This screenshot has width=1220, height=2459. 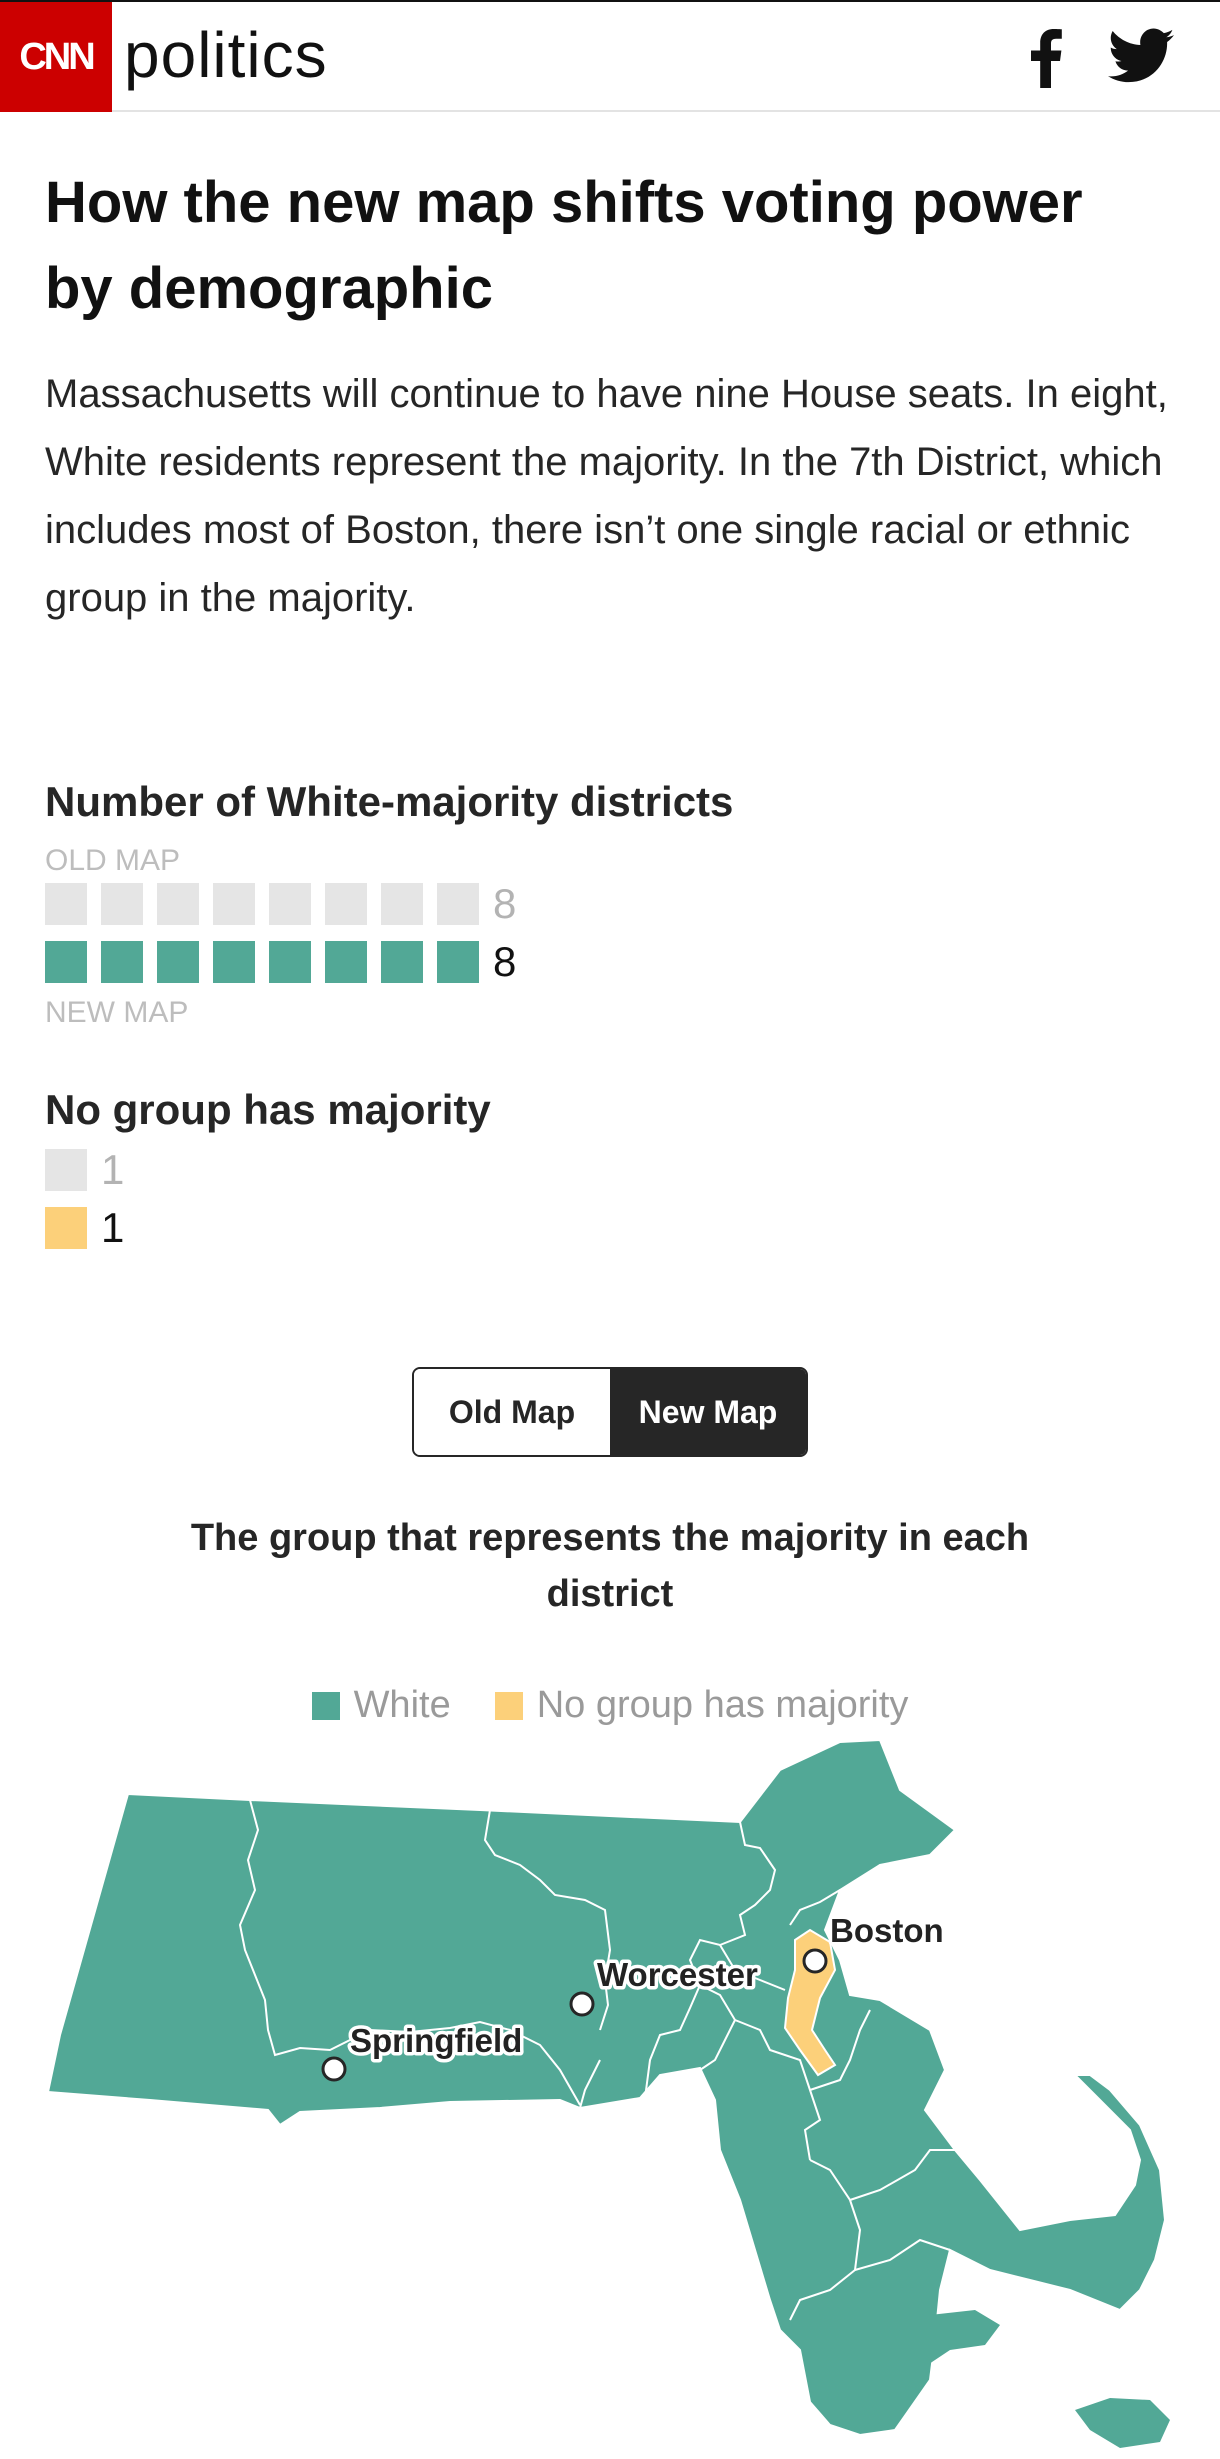 I want to click on cnn-logo: CNN, so click(x=56, y=57).